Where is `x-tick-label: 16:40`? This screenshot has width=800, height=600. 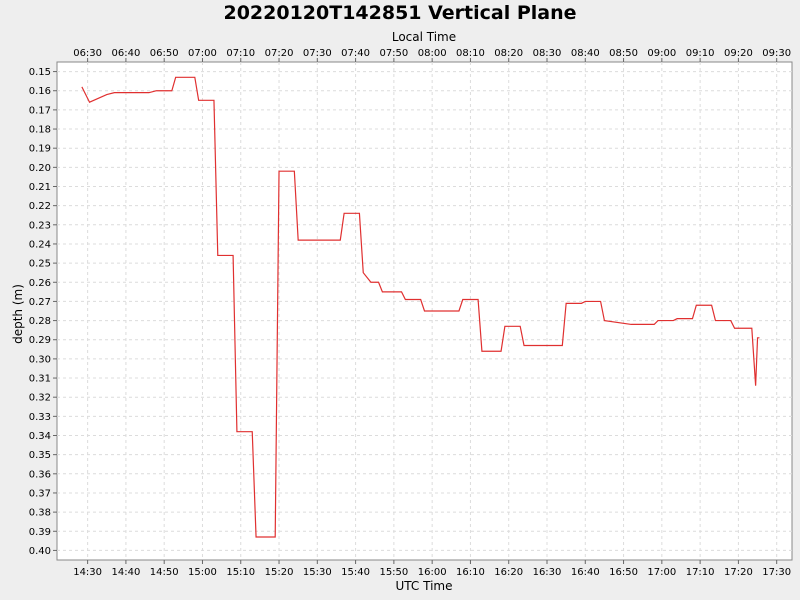 x-tick-label: 16:40 is located at coordinates (585, 572).